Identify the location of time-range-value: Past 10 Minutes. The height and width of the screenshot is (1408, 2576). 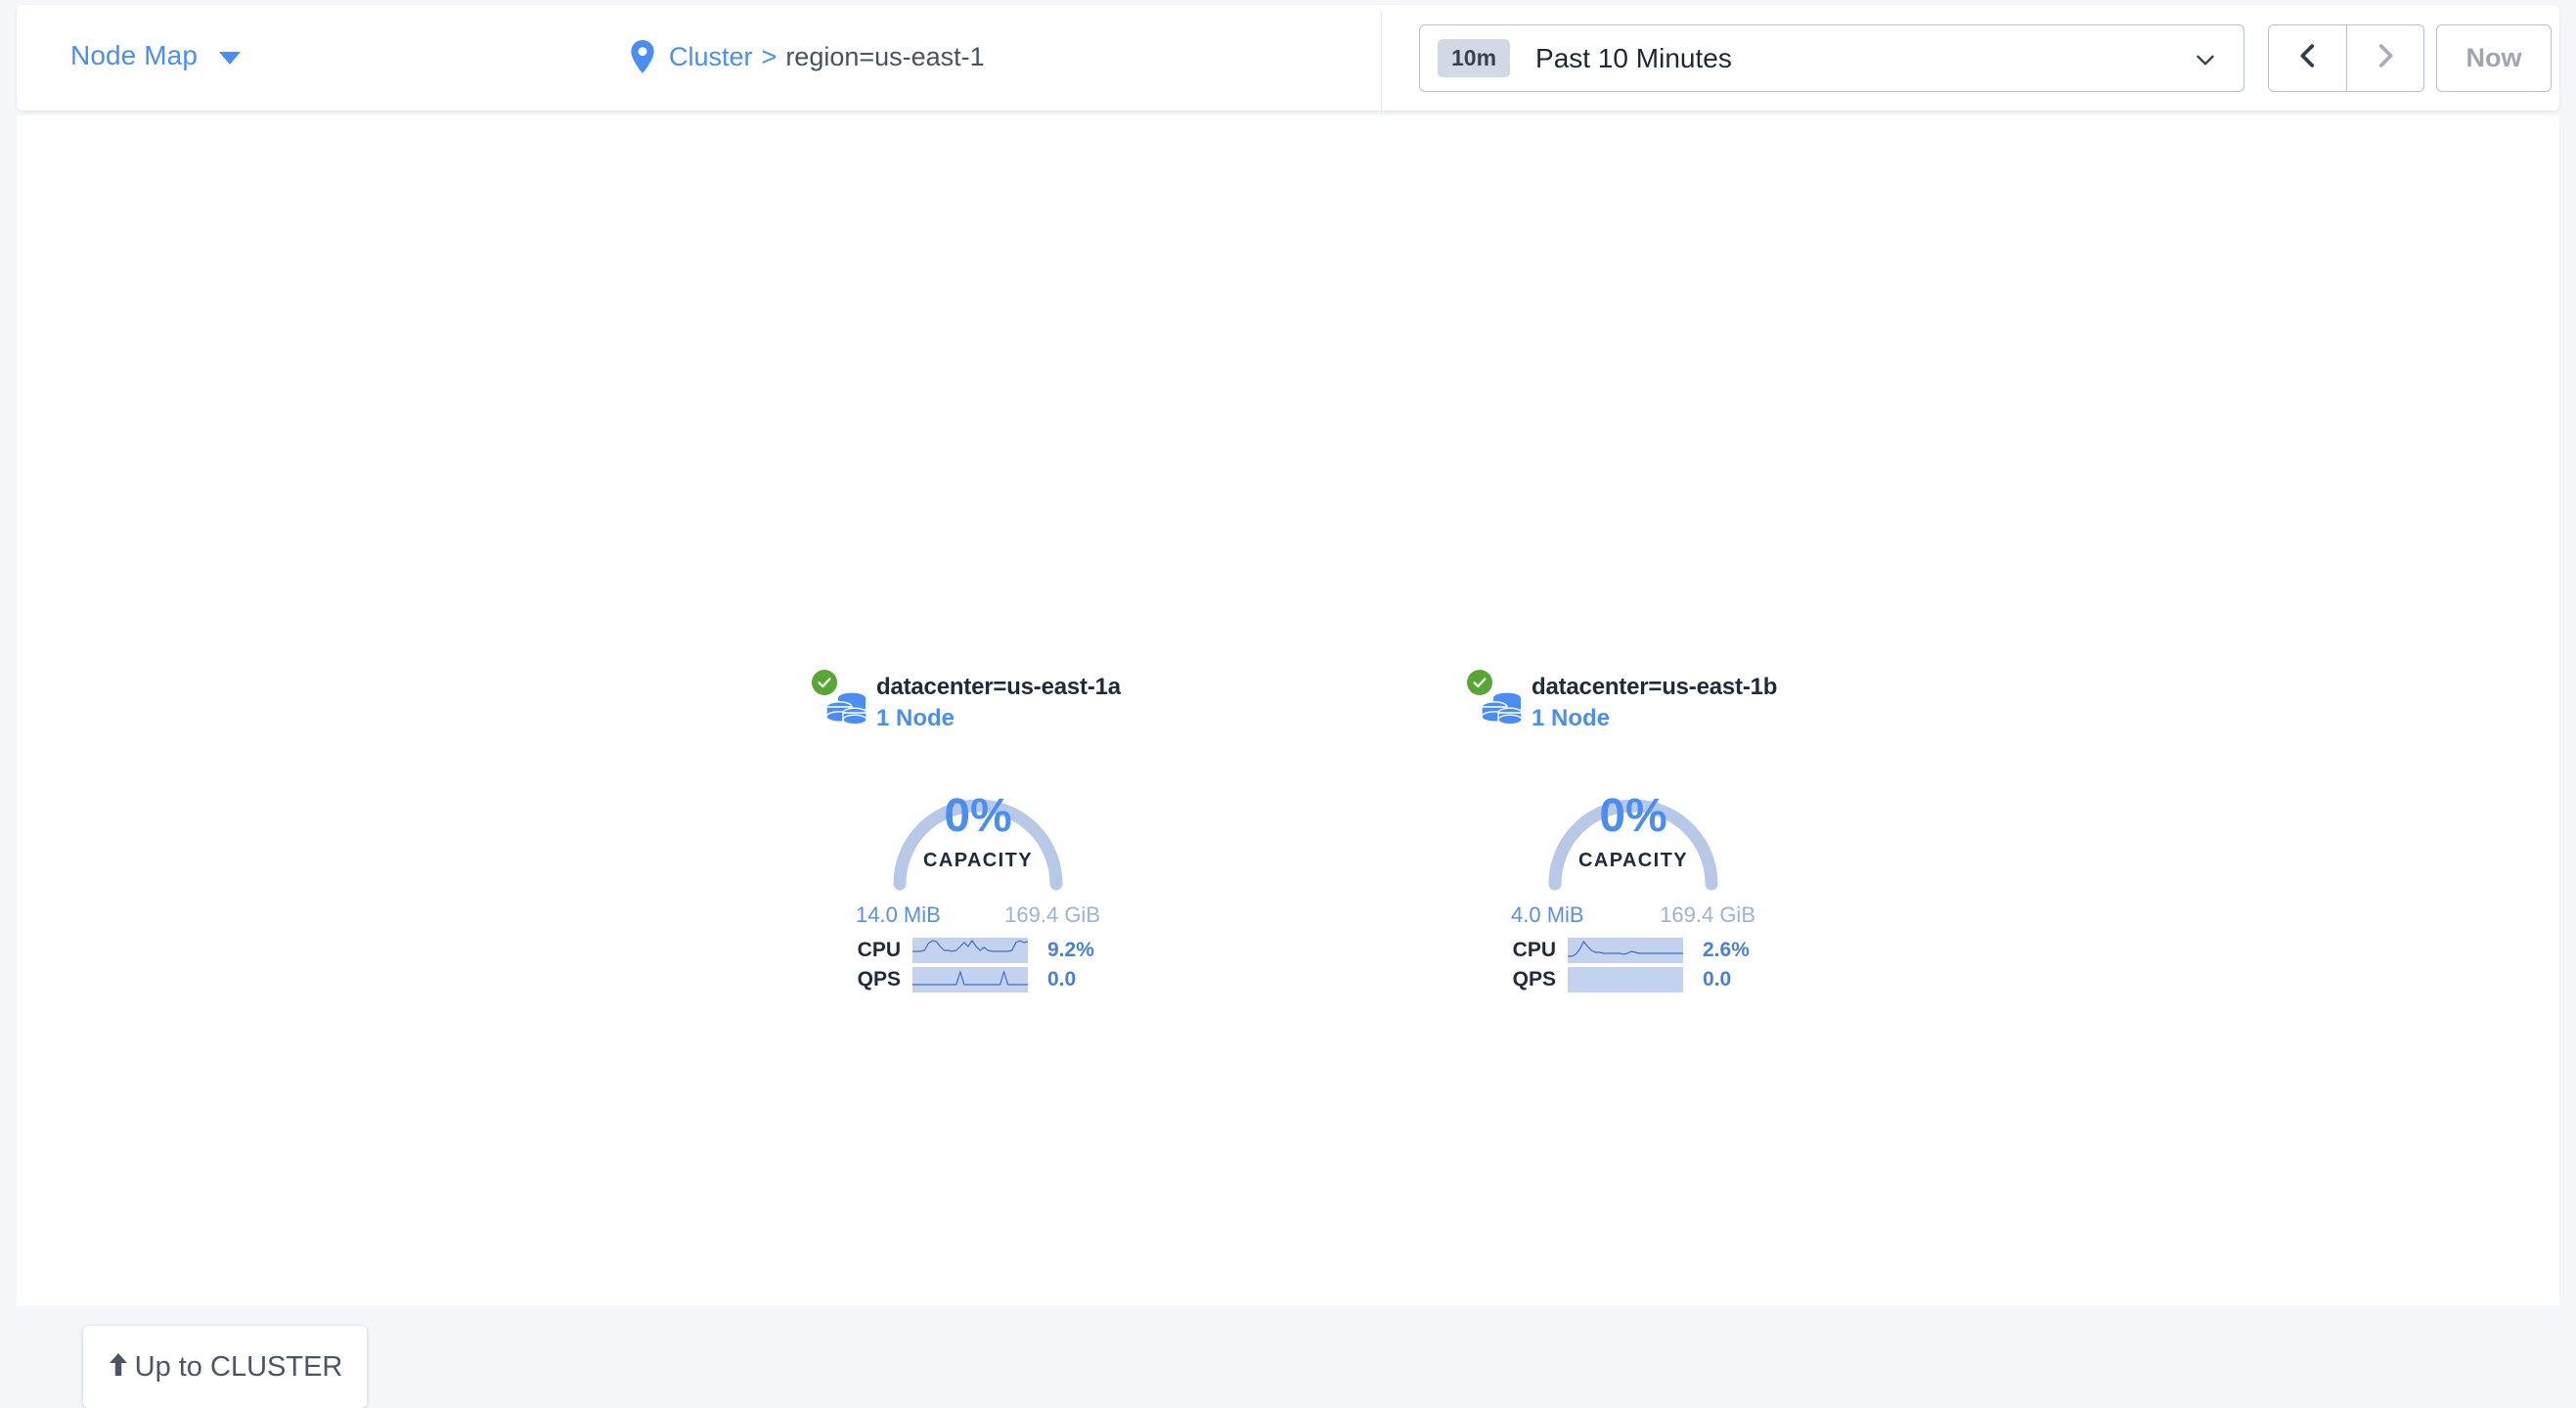
(1634, 57).